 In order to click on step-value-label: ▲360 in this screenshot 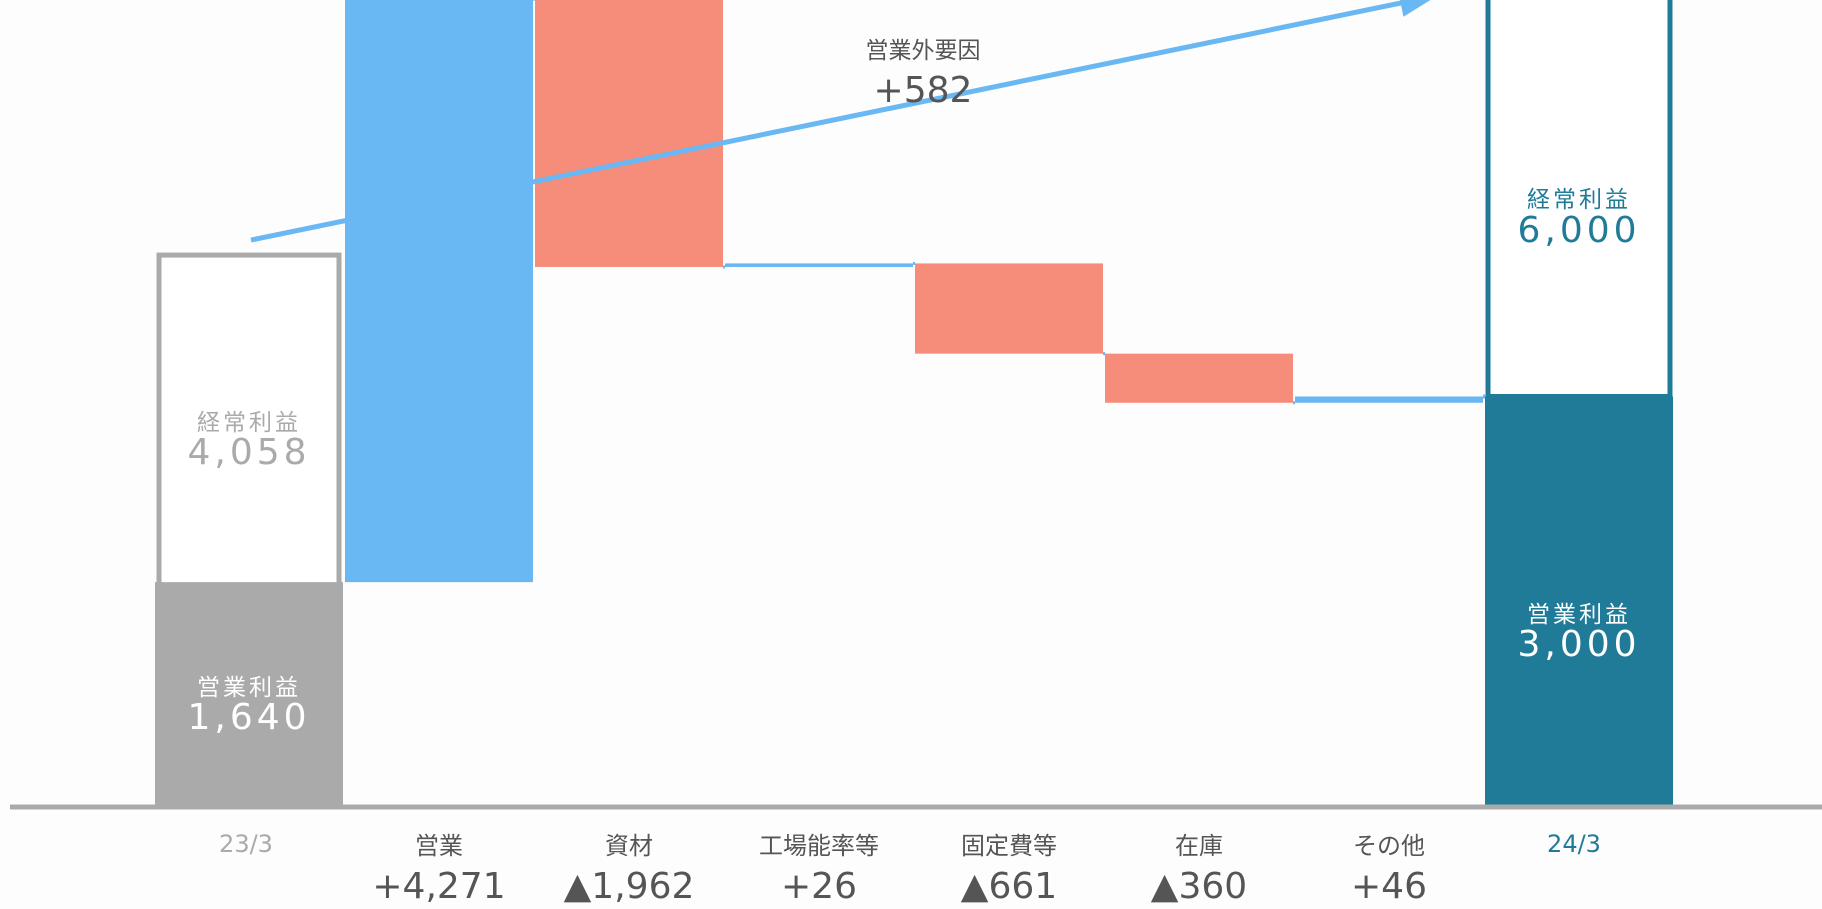, I will do `click(1199, 886)`.